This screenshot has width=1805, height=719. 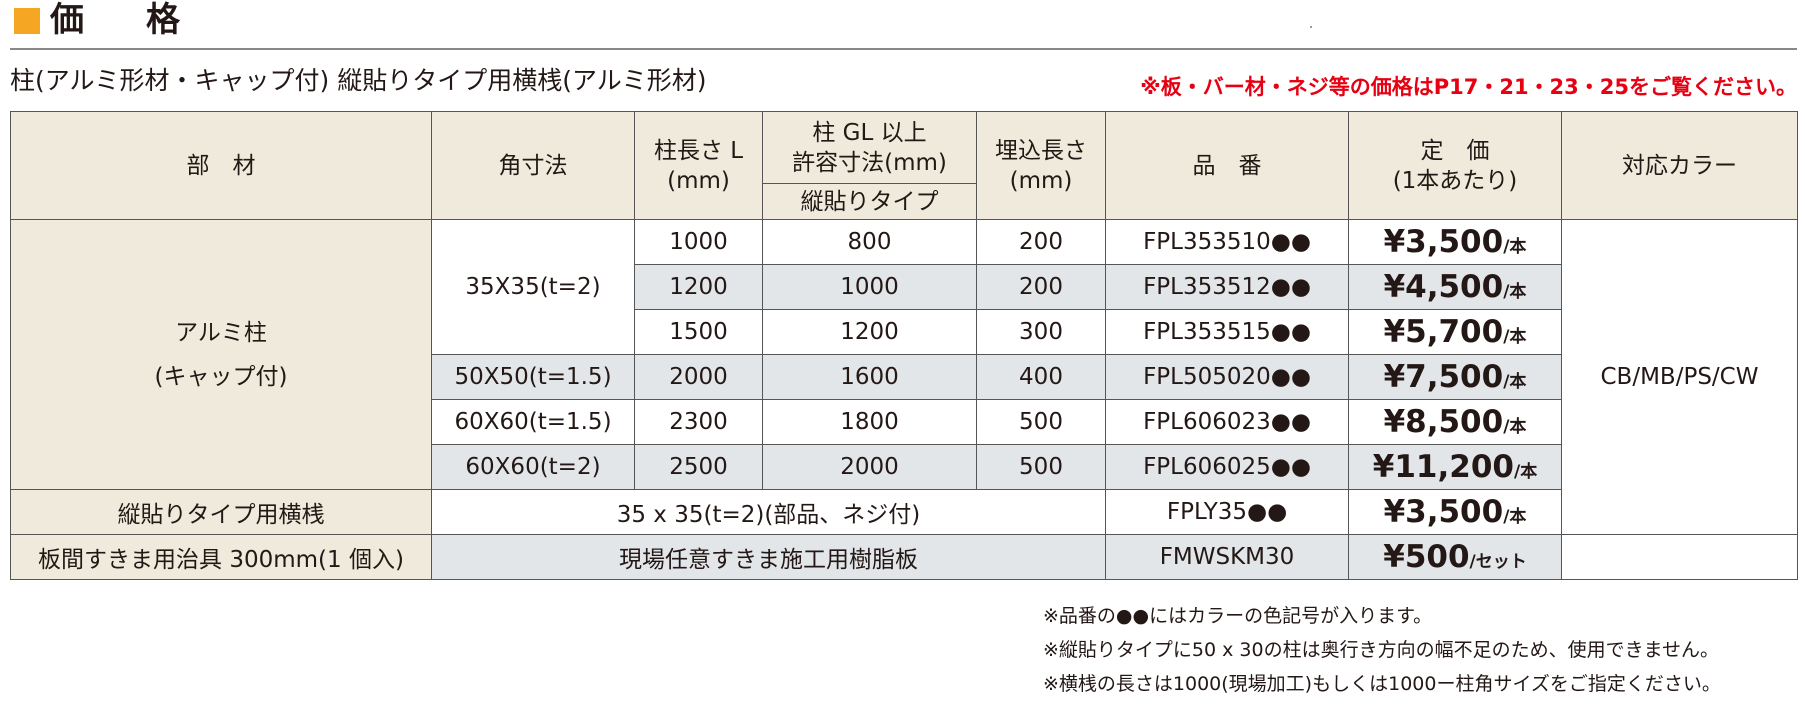 What do you see at coordinates (1238, 616) in the screenshot?
I see `footnote: ※品番の●●にはカラーの色記号が入ります。` at bounding box center [1238, 616].